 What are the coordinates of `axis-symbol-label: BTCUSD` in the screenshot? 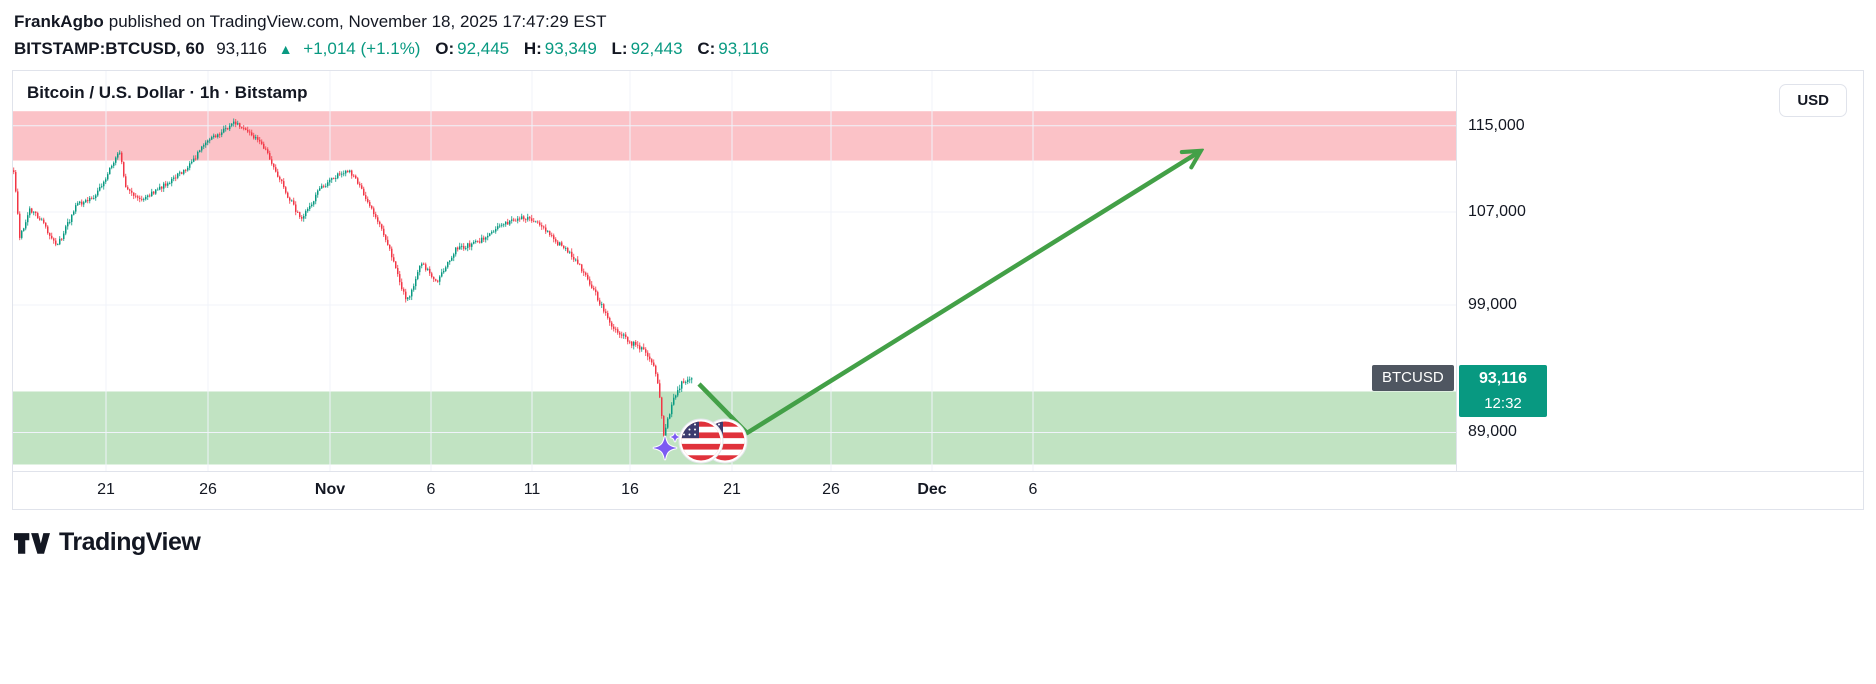 It's located at (1413, 378).